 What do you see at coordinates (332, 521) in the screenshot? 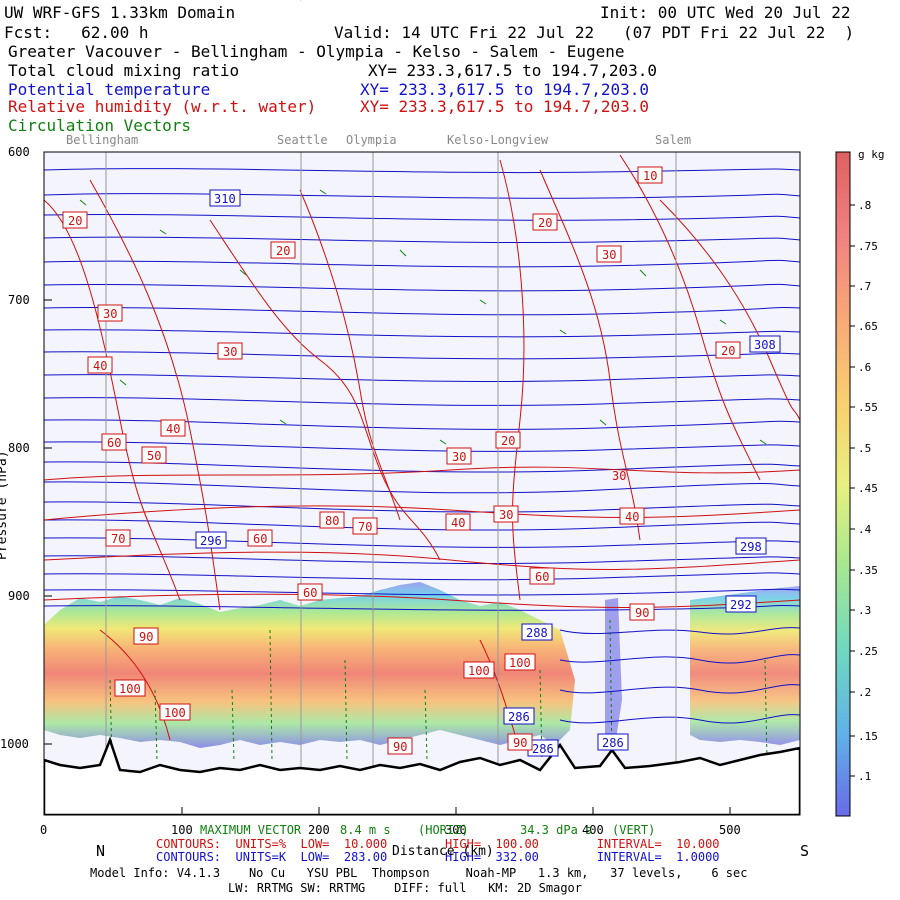
I see `rh-label: 80` at bounding box center [332, 521].